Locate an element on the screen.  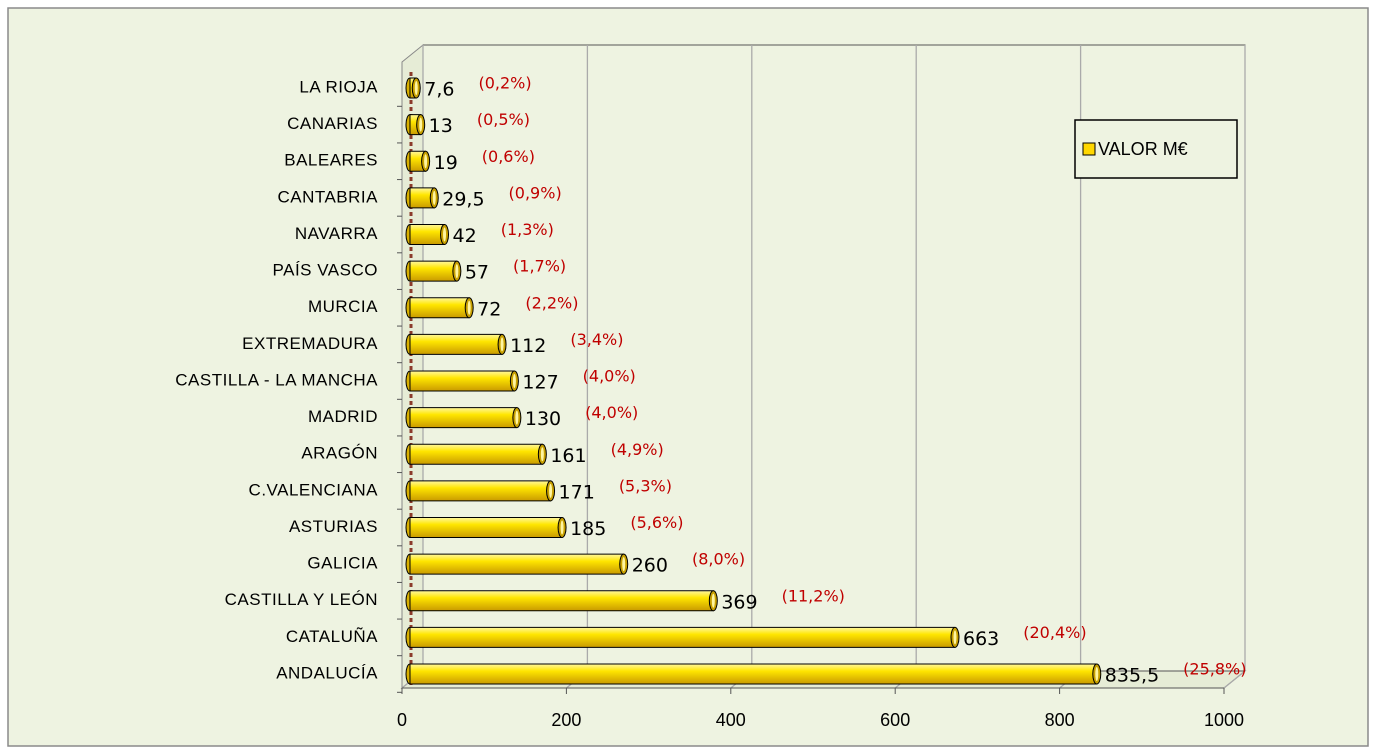
category-label: ASTURIAS is located at coordinates (333, 526).